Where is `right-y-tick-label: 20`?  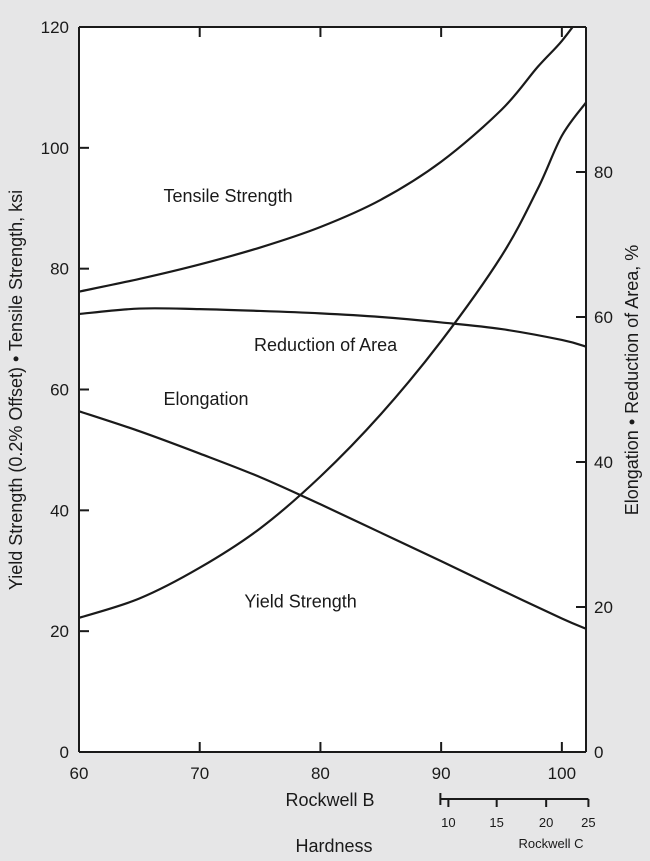
right-y-tick-label: 20 is located at coordinates (603, 607).